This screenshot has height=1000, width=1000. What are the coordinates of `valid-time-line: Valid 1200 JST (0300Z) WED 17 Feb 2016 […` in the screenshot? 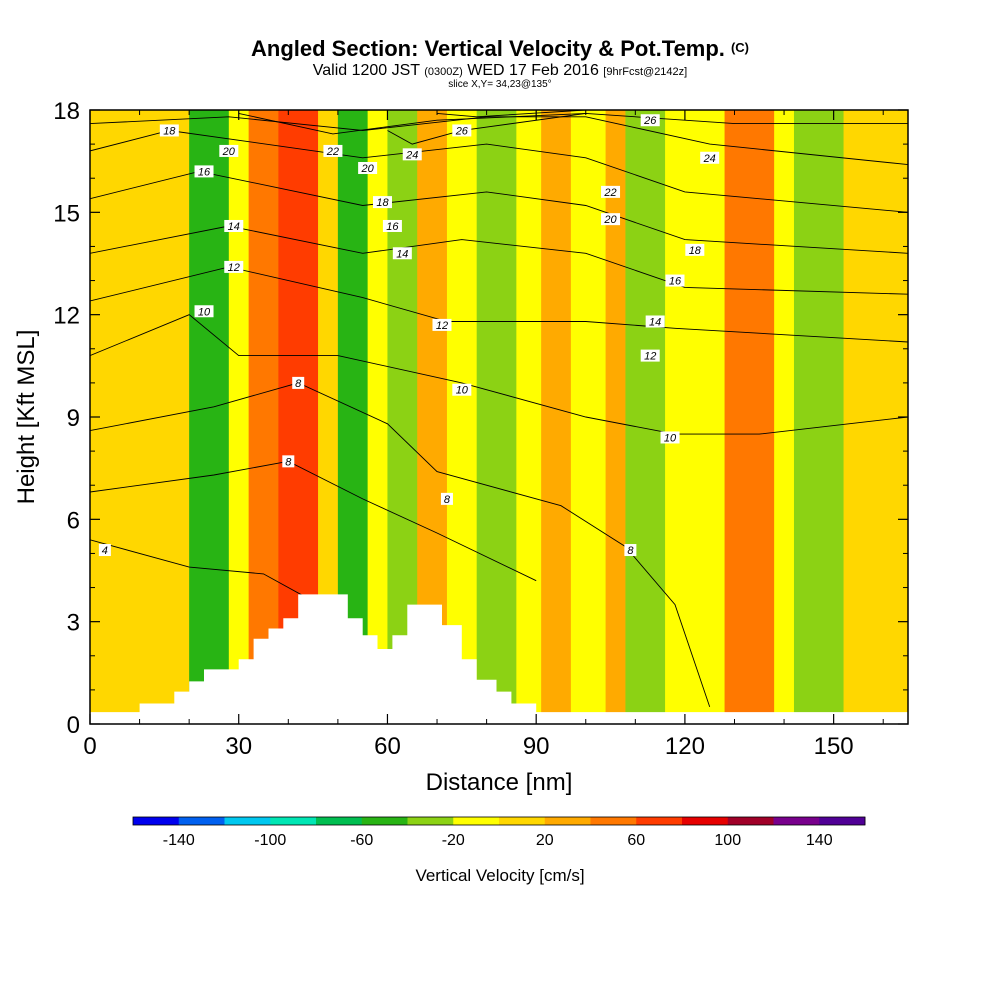 It's located at (500, 71).